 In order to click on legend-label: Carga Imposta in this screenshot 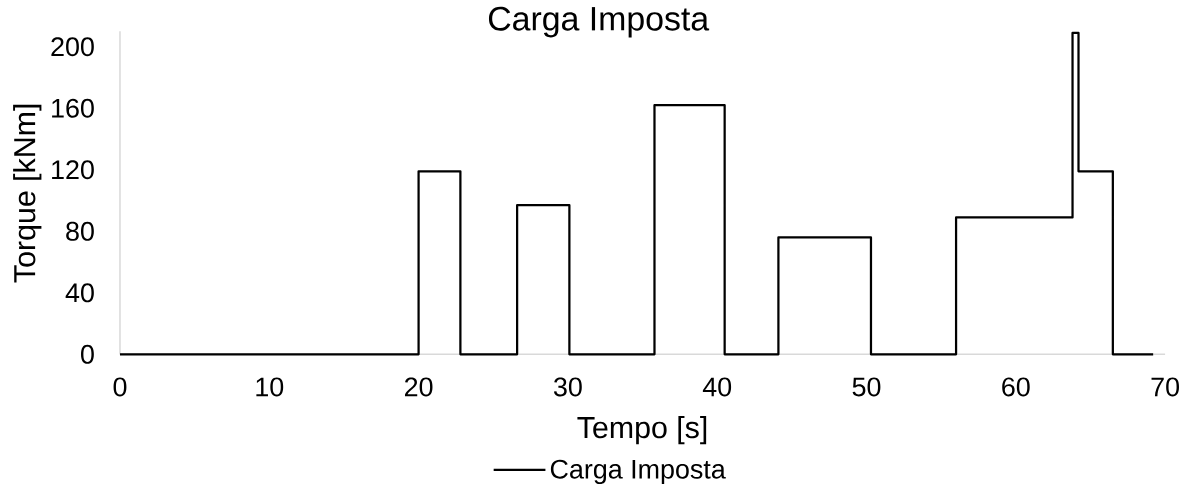, I will do `click(638, 472)`.